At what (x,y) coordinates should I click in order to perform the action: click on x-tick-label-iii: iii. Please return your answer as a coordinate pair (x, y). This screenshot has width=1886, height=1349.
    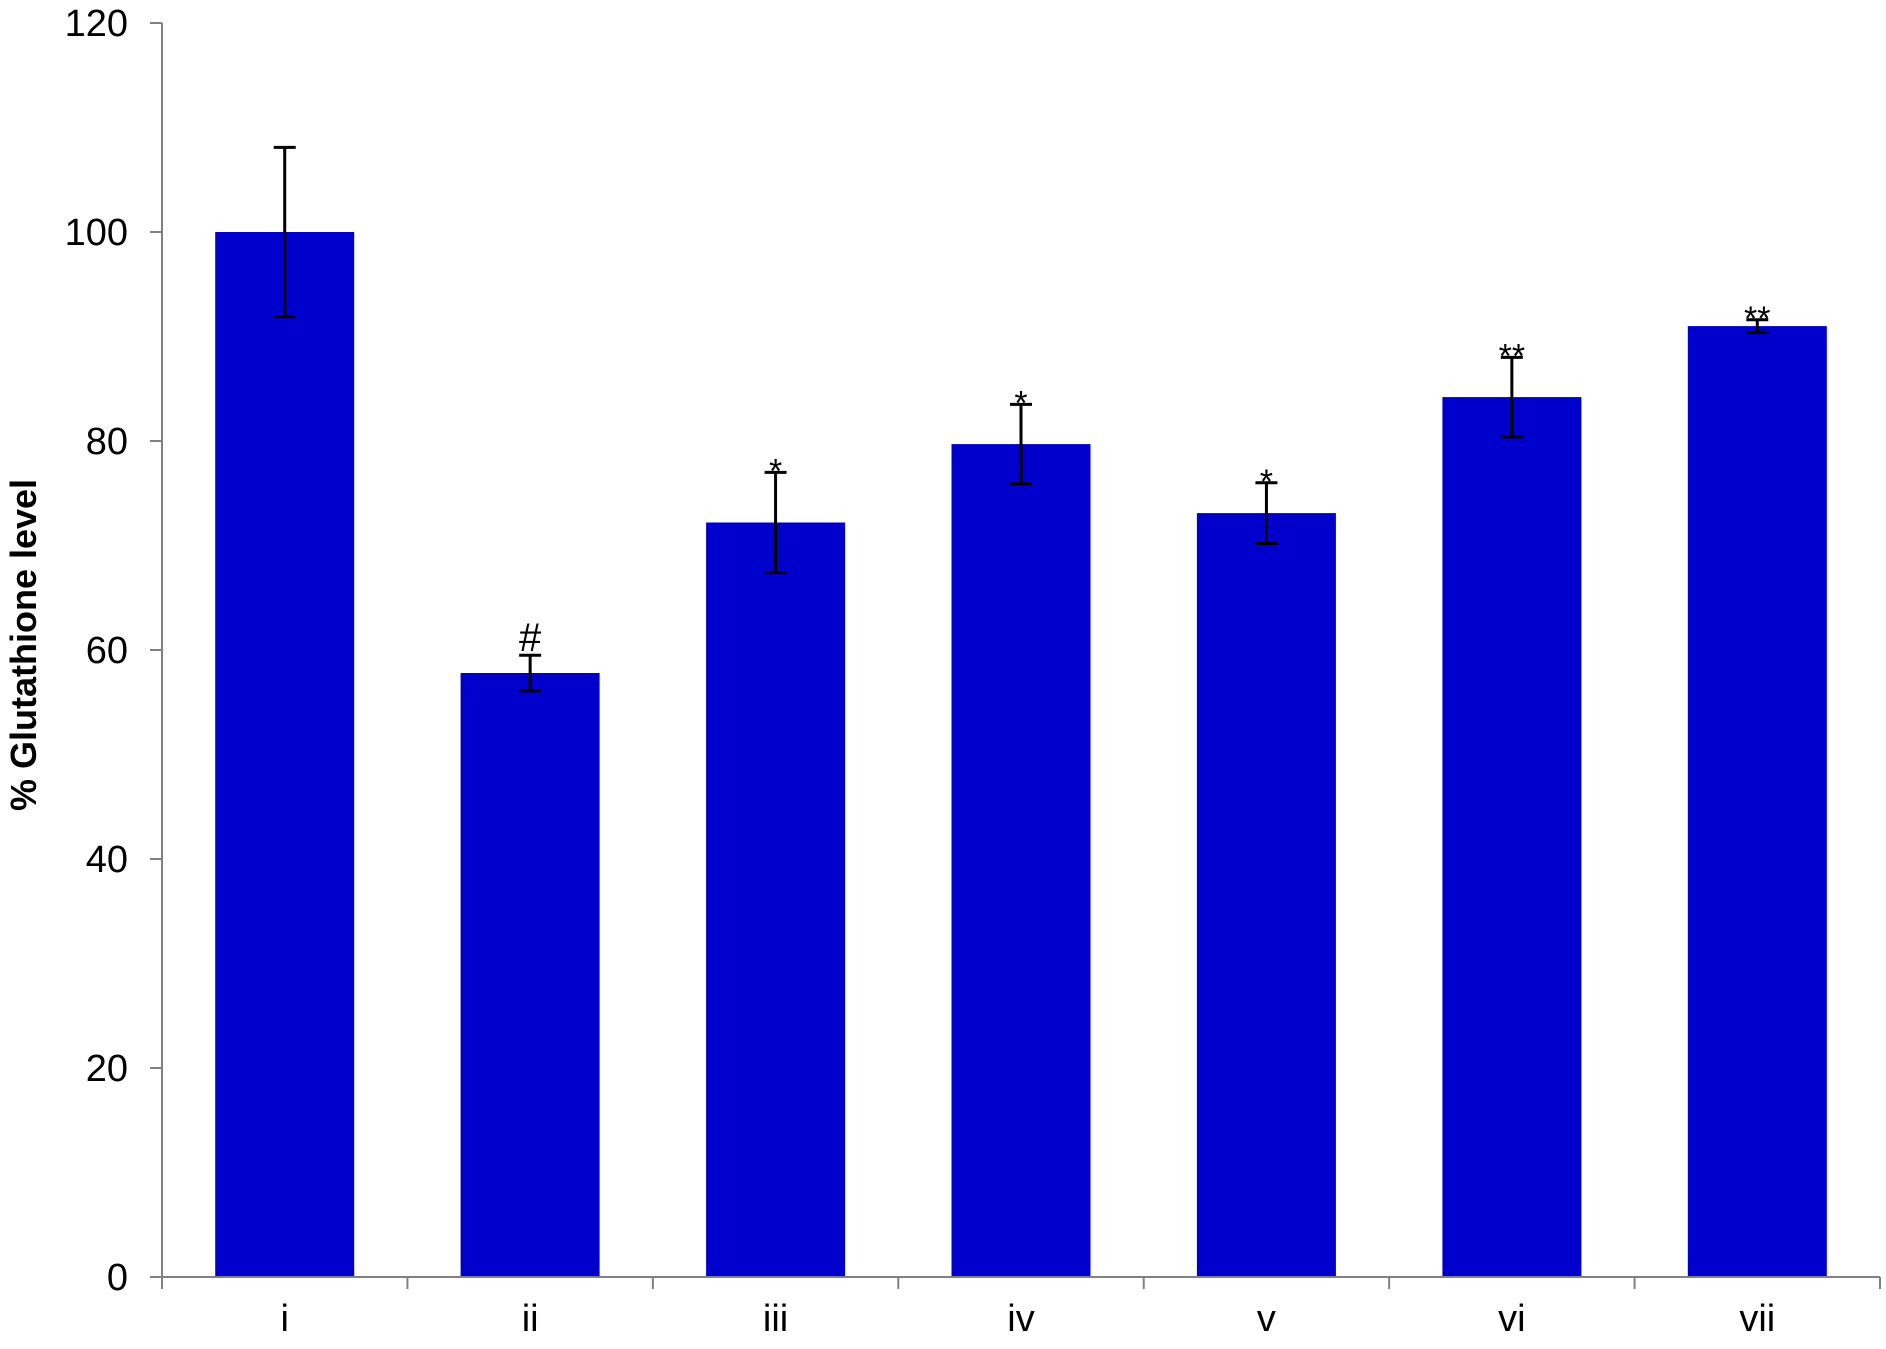
    Looking at the image, I should click on (775, 1319).